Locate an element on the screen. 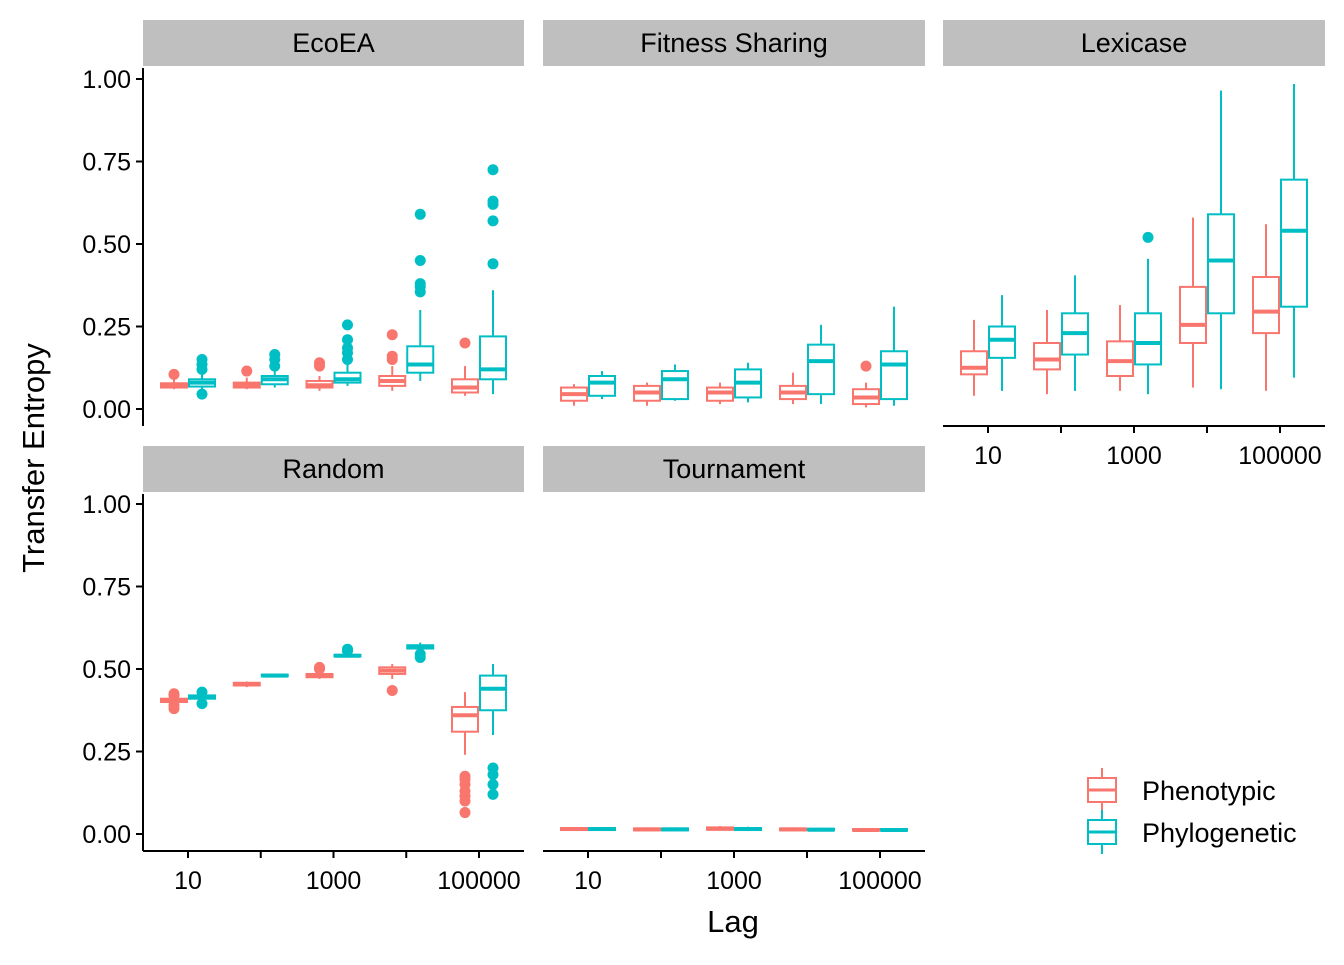 This screenshot has height=965, width=1344. x-tick-label: 100000 is located at coordinates (1279, 456).